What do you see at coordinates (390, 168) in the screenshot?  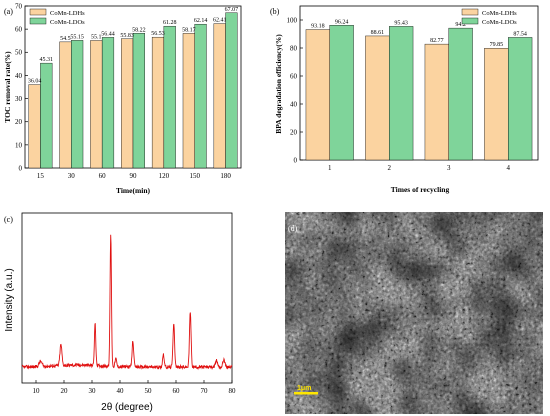 I see `xtick-label: 2` at bounding box center [390, 168].